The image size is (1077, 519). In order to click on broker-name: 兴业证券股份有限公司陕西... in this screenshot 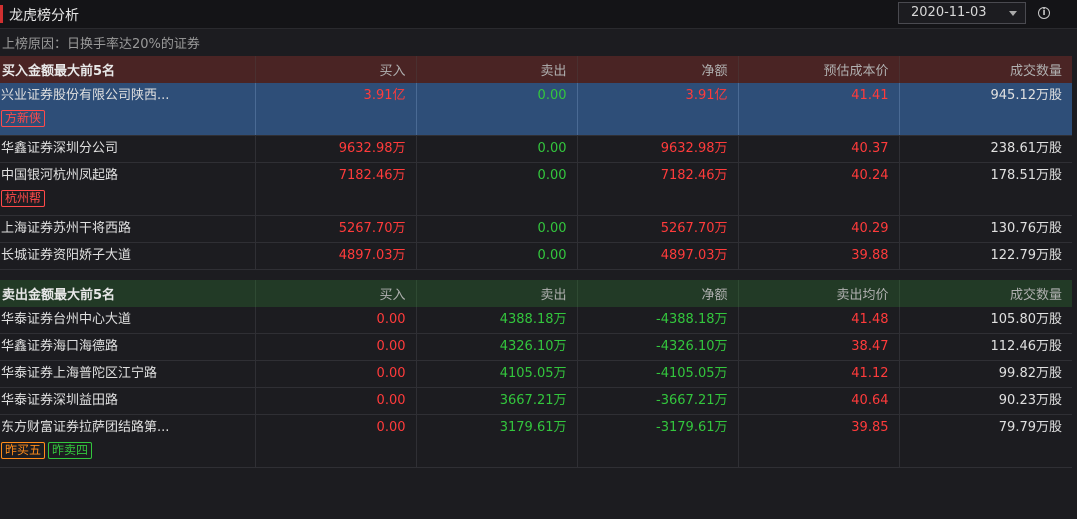, I will do `click(85, 95)`.